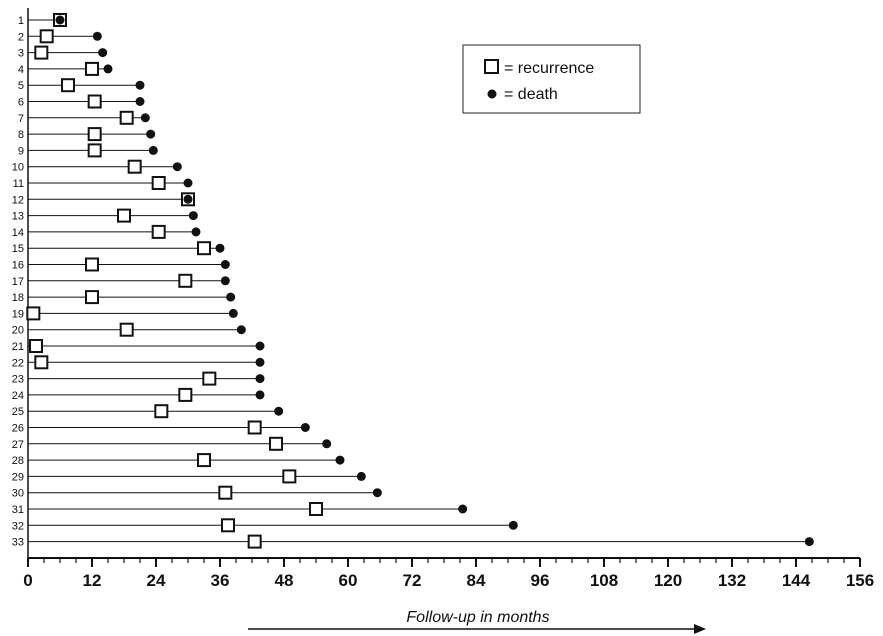  What do you see at coordinates (138, 346) in the screenshot?
I see `patient-row: 21` at bounding box center [138, 346].